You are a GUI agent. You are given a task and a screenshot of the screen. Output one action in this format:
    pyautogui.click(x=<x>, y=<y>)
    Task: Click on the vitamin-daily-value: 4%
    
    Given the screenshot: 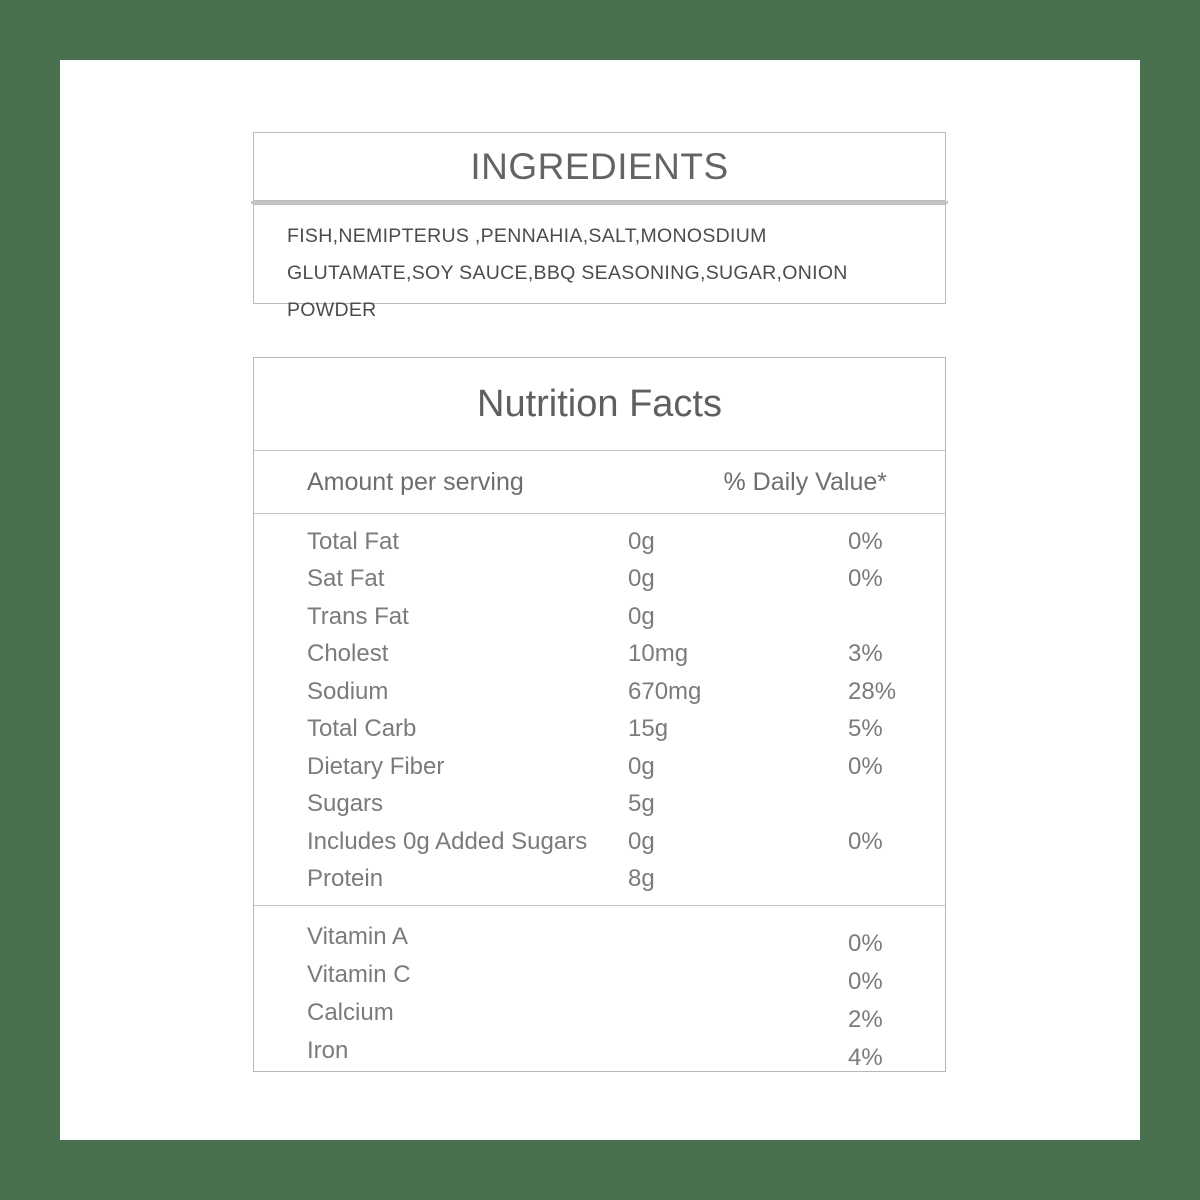 What is the action you would take?
    pyautogui.click(x=865, y=1057)
    